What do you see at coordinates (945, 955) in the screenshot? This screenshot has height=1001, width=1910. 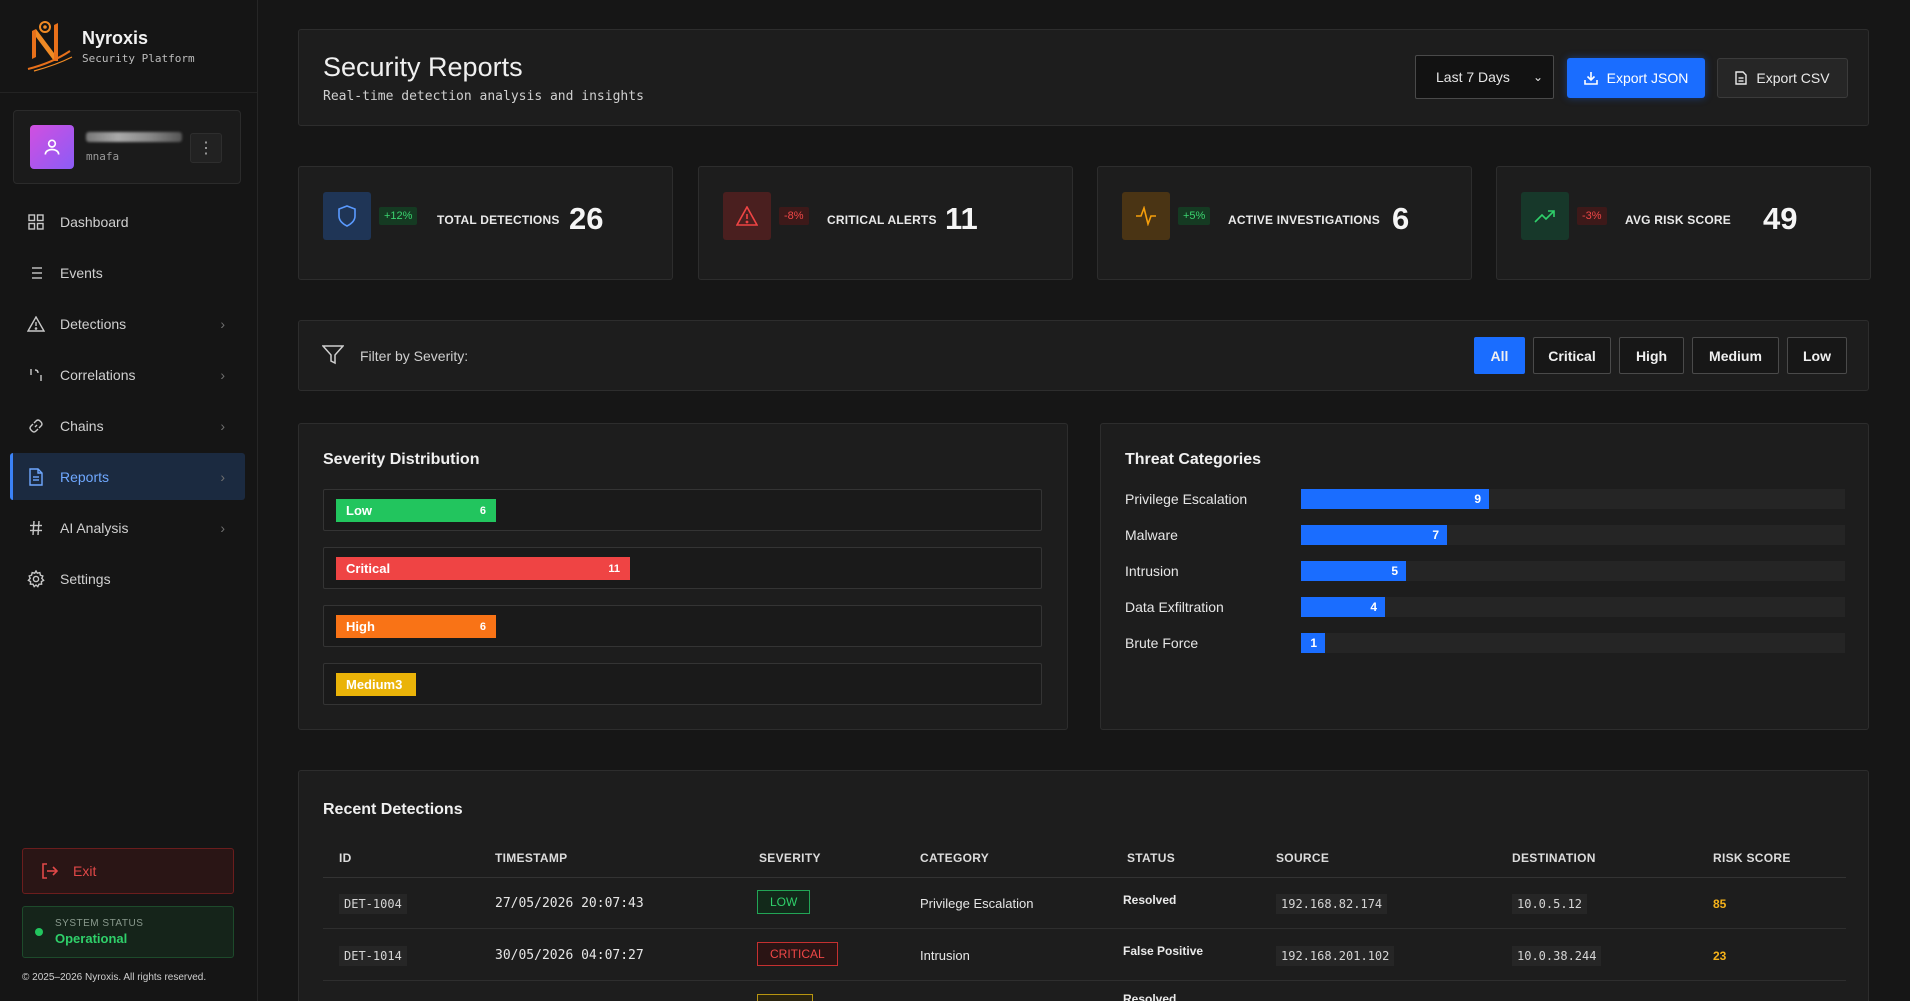 I see `detection-category: Intrusion` at bounding box center [945, 955].